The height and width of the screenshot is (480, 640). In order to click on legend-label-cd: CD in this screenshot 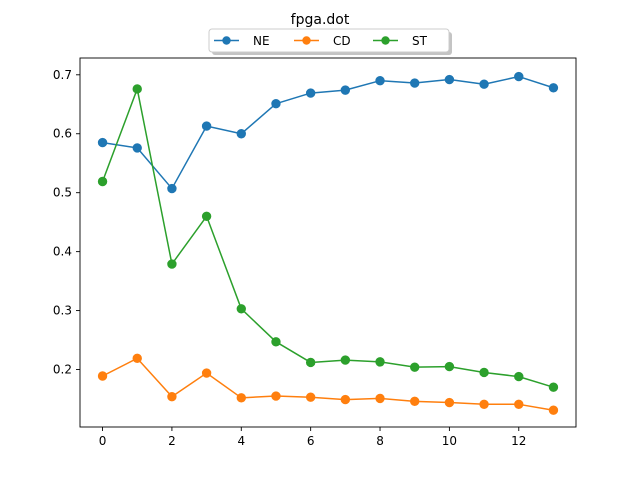, I will do `click(342, 41)`.